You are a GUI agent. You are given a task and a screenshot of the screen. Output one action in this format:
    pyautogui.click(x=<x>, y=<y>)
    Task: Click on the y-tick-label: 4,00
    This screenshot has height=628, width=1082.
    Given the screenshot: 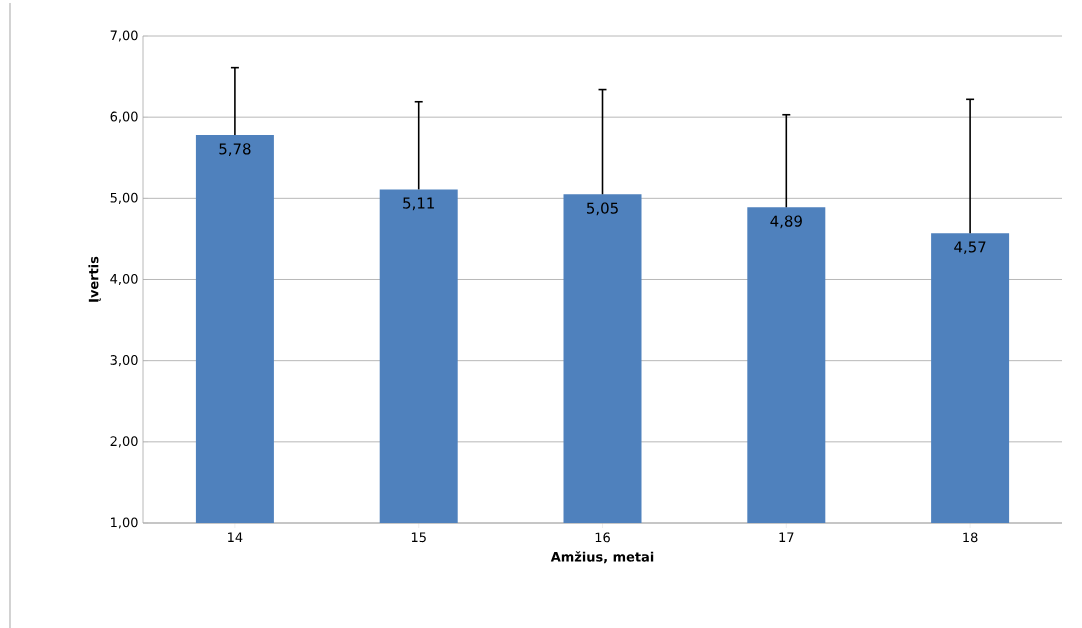 What is the action you would take?
    pyautogui.click(x=124, y=279)
    